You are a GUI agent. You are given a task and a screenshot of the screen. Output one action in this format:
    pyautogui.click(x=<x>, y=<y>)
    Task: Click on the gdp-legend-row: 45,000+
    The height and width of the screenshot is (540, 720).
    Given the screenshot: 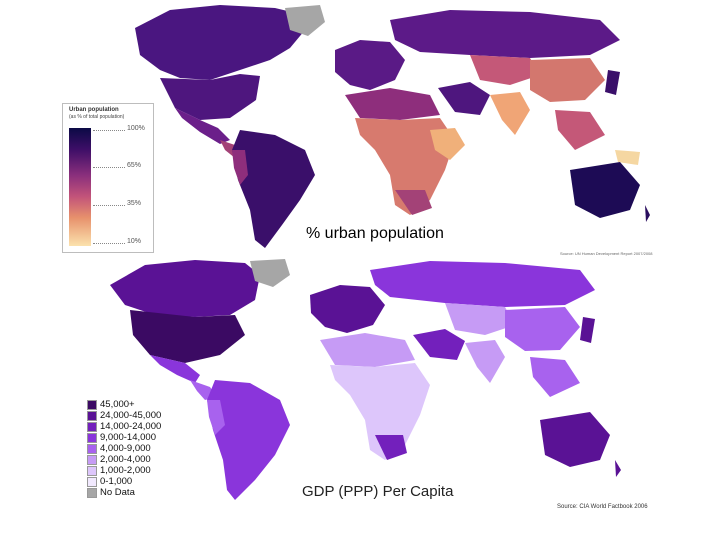 What is the action you would take?
    pyautogui.click(x=142, y=405)
    